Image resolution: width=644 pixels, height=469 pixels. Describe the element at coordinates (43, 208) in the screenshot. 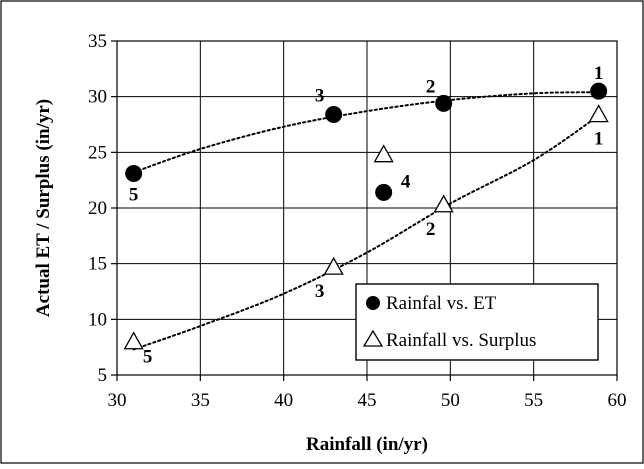

I see `y-axis-title: Actual ET / Surplus (in/yr)` at that location.